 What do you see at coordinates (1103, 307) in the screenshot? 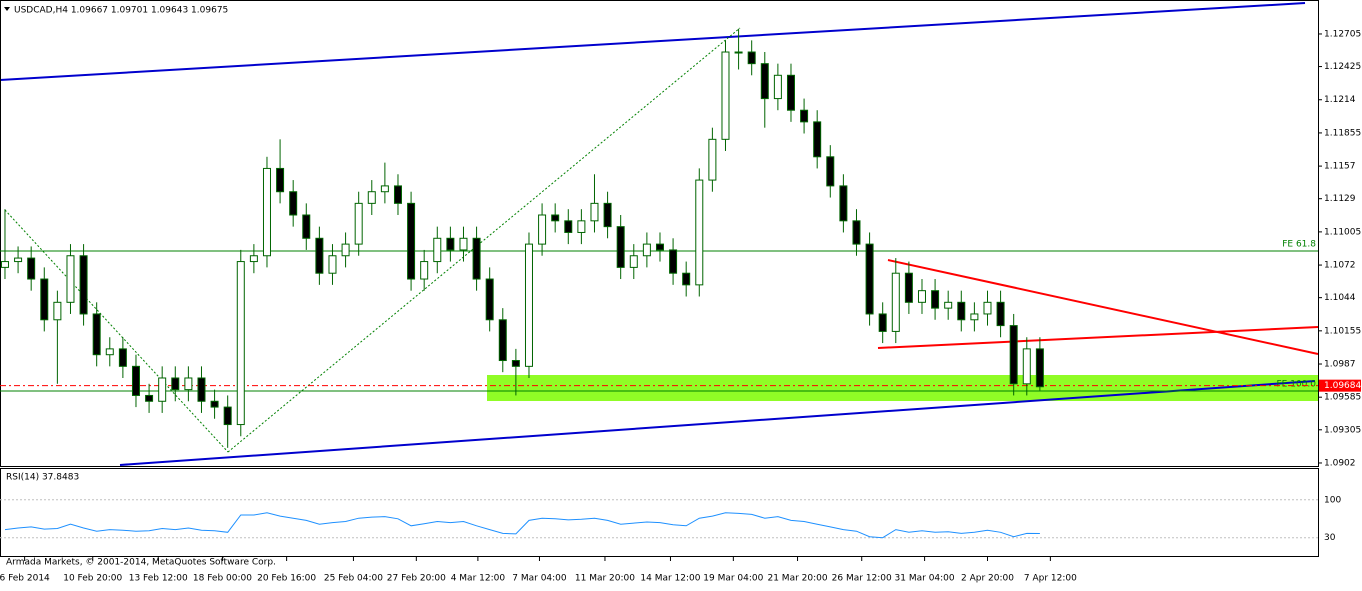
I see `triangle-upper` at bounding box center [1103, 307].